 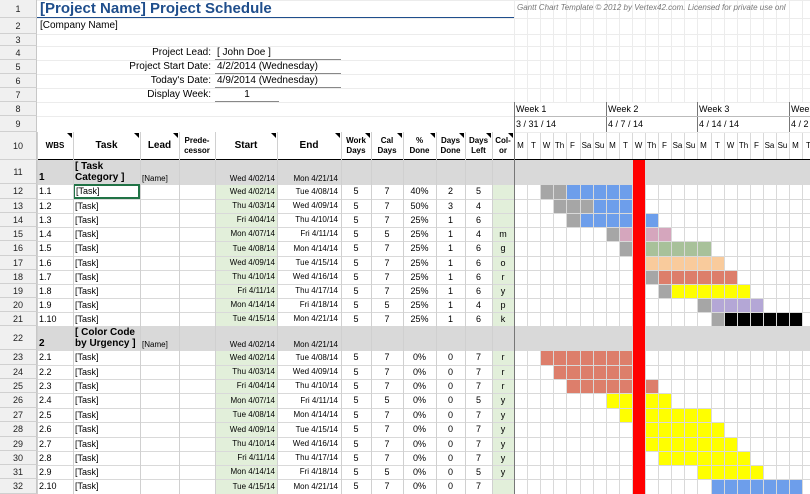 What do you see at coordinates (45, 248) in the screenshot?
I see `wbs-cell: 1.5` at bounding box center [45, 248].